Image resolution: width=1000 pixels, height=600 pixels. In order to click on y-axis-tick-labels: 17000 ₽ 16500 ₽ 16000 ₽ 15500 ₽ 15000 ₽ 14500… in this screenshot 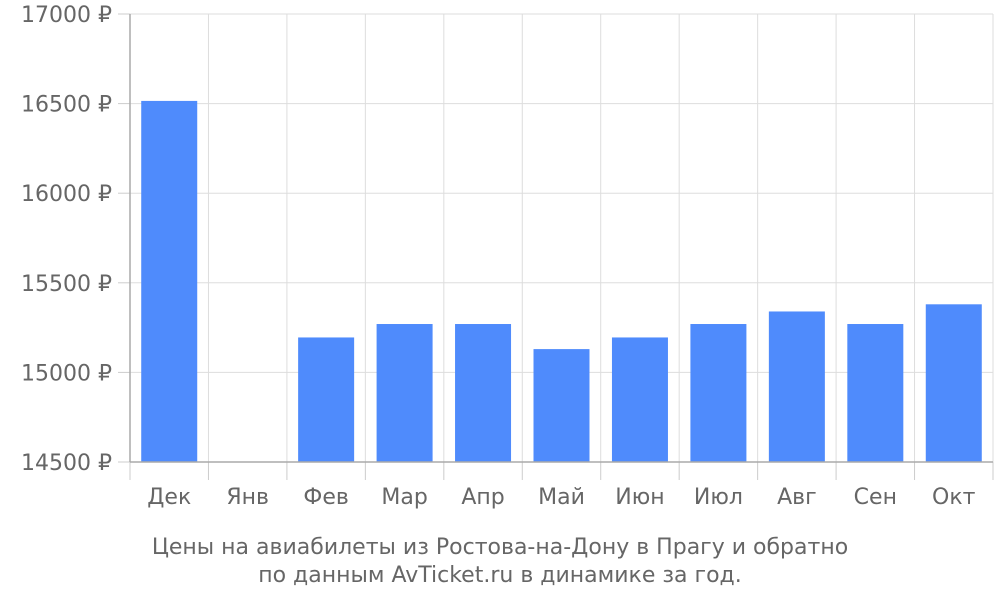, I will do `click(66, 239)`.